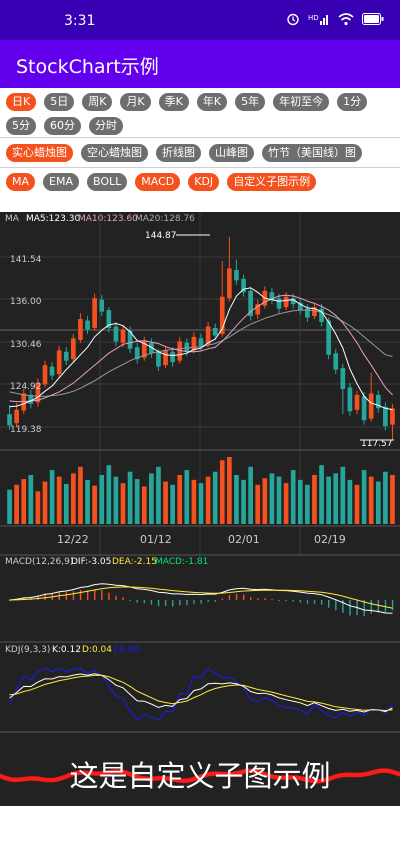 This screenshot has height=857, width=400. I want to click on macd-dif: DIF:-3.05, so click(91, 562).